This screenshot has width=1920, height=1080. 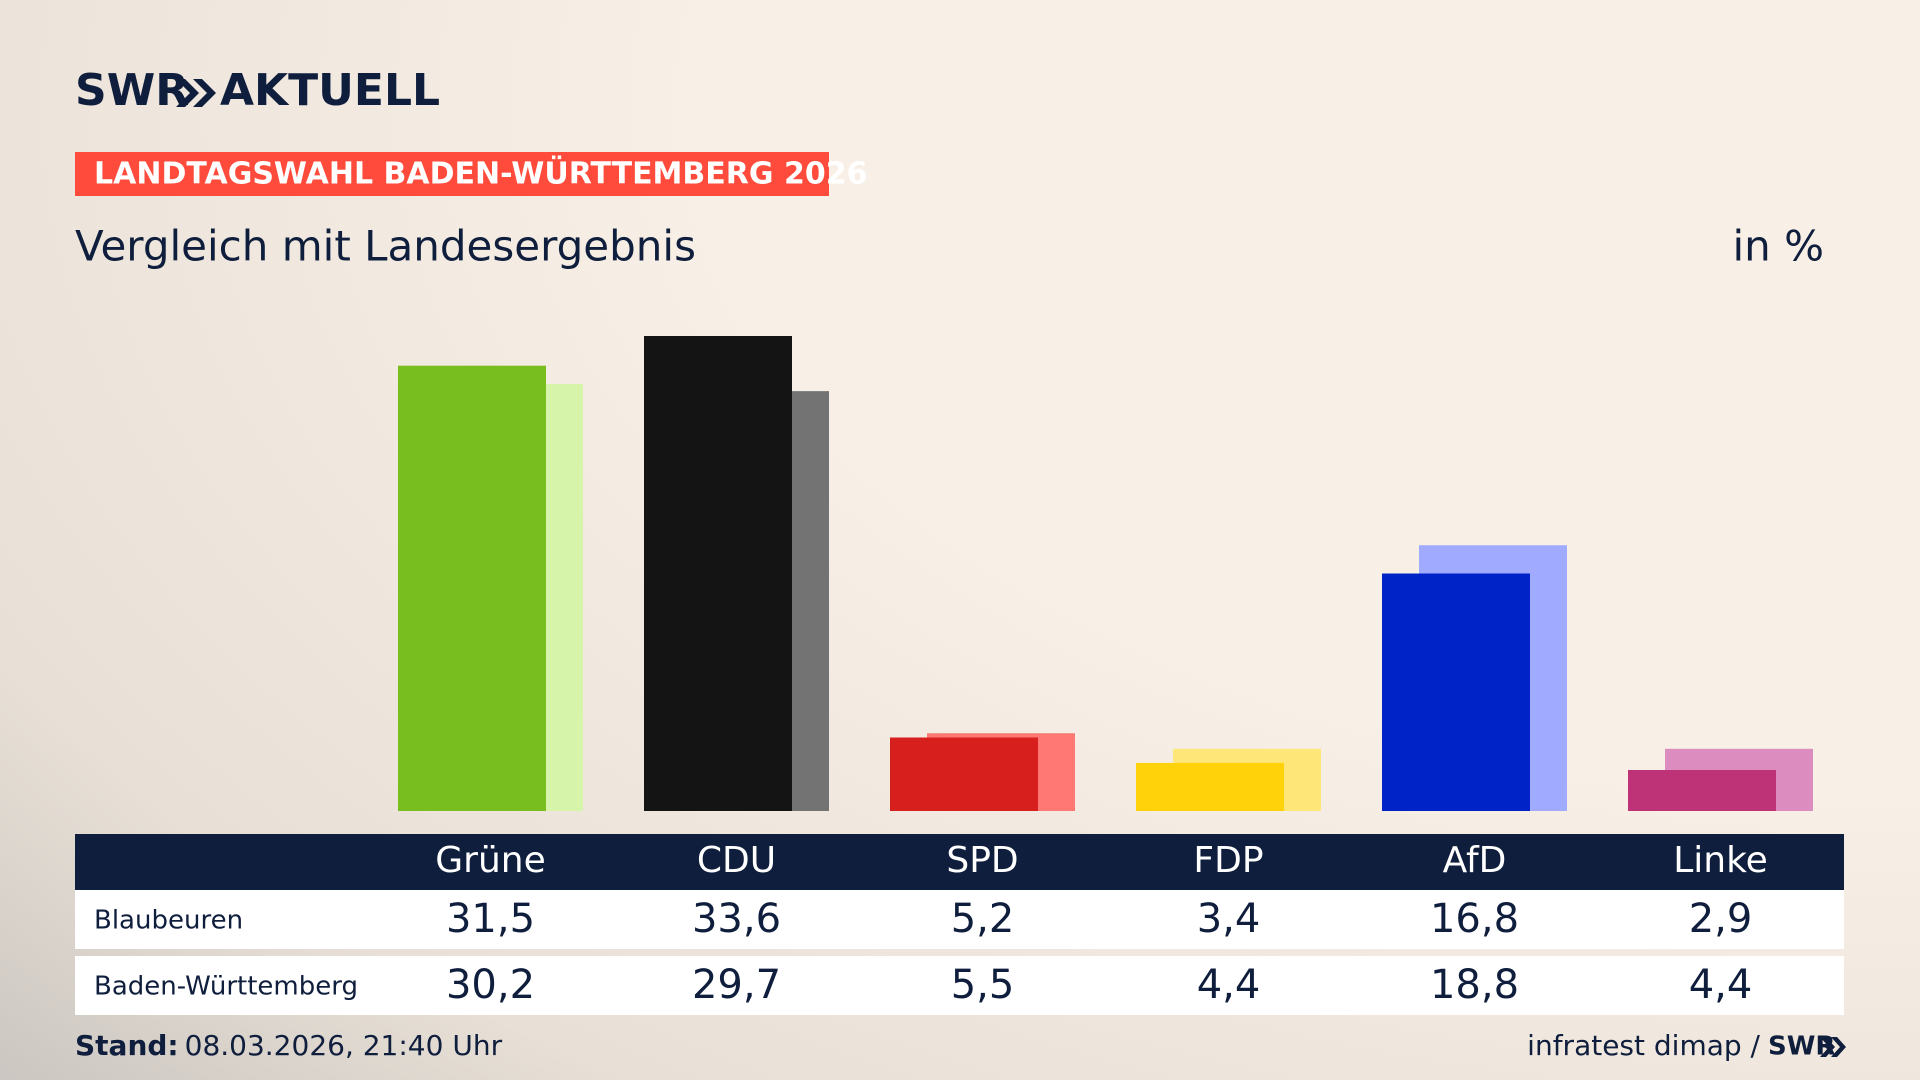 What do you see at coordinates (168, 921) in the screenshot?
I see `row-label: Blaubeuren` at bounding box center [168, 921].